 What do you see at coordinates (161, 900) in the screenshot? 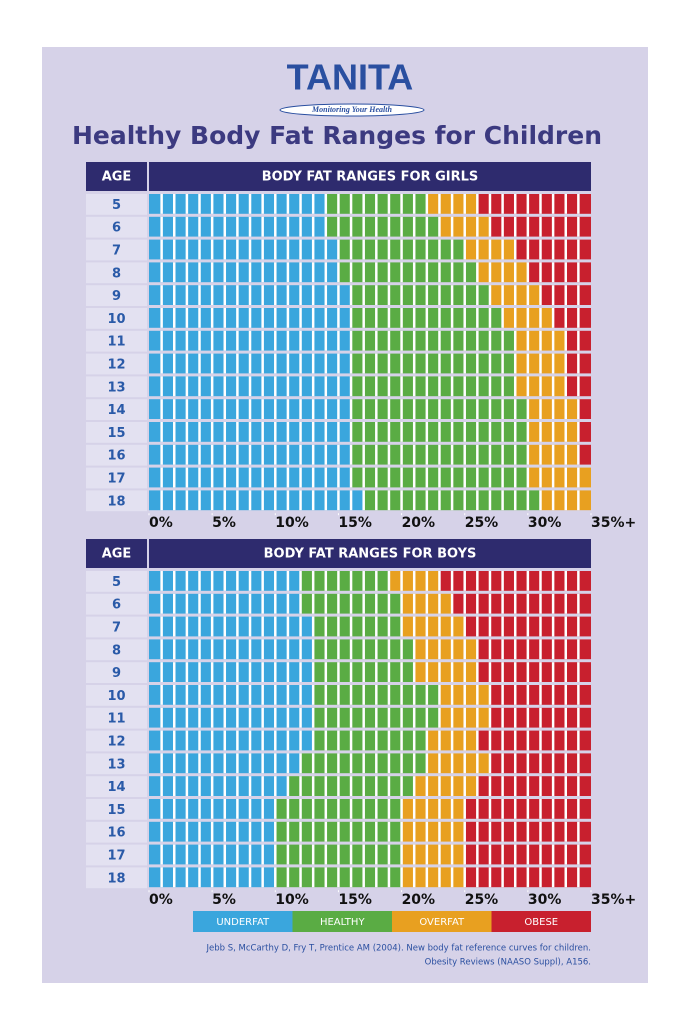
I see `x-tick-label: 0%` at bounding box center [161, 900].